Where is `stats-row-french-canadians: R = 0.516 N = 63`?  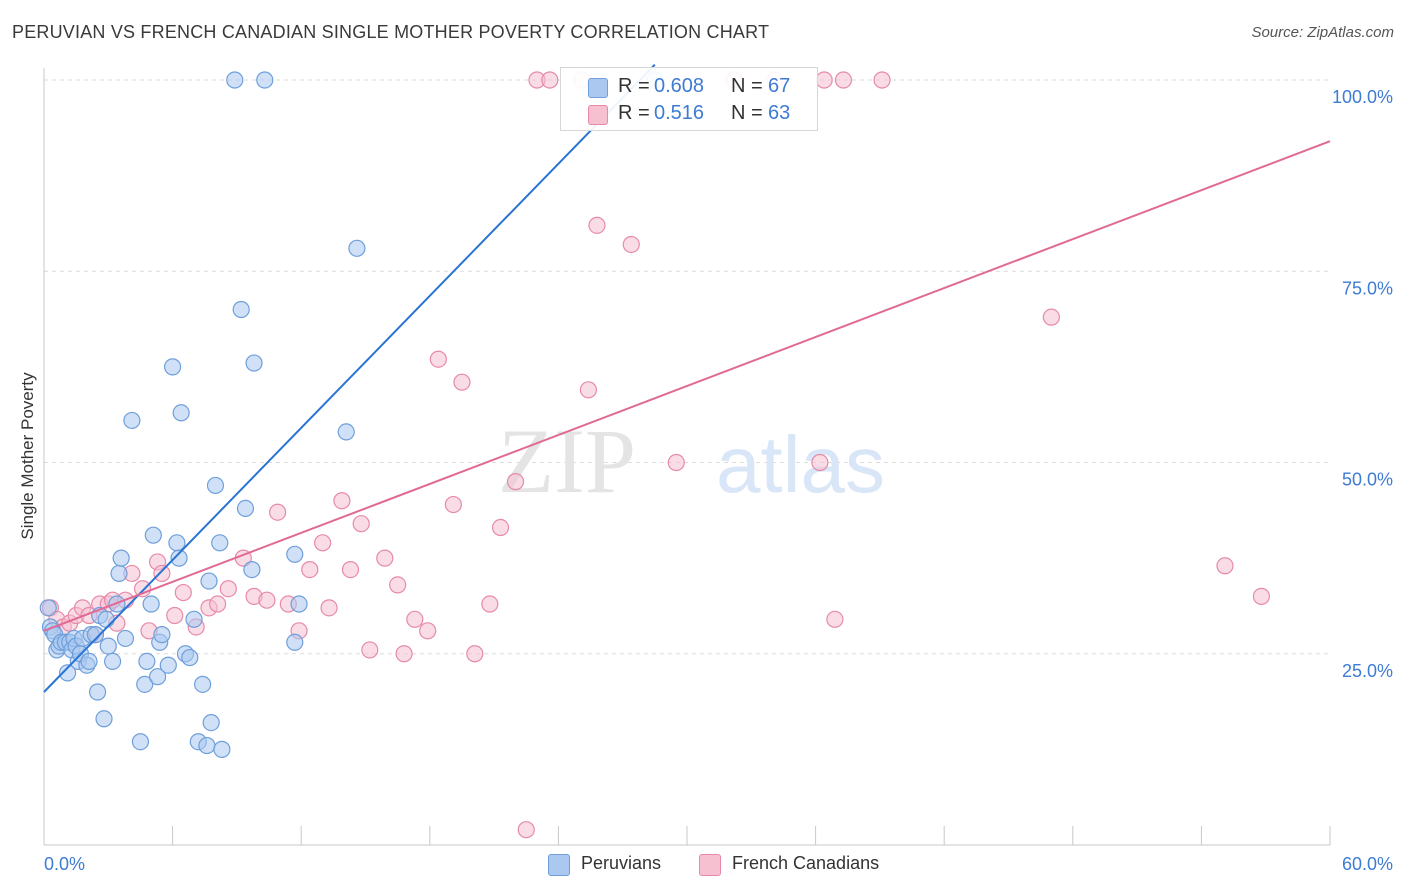
stats-row-french-canadians: R = 0.516 N = 63 is located at coordinates (689, 114).